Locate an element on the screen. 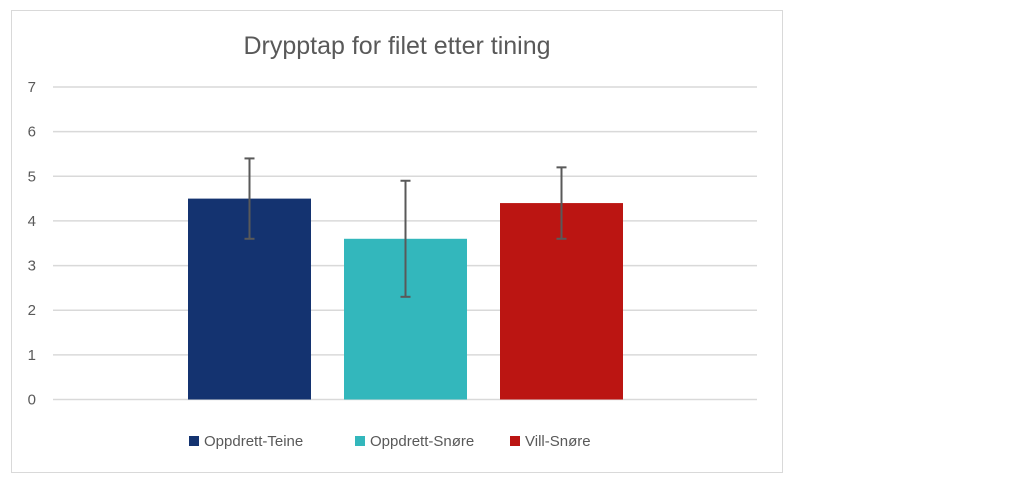  y-tick-label: 1 is located at coordinates (32, 355).